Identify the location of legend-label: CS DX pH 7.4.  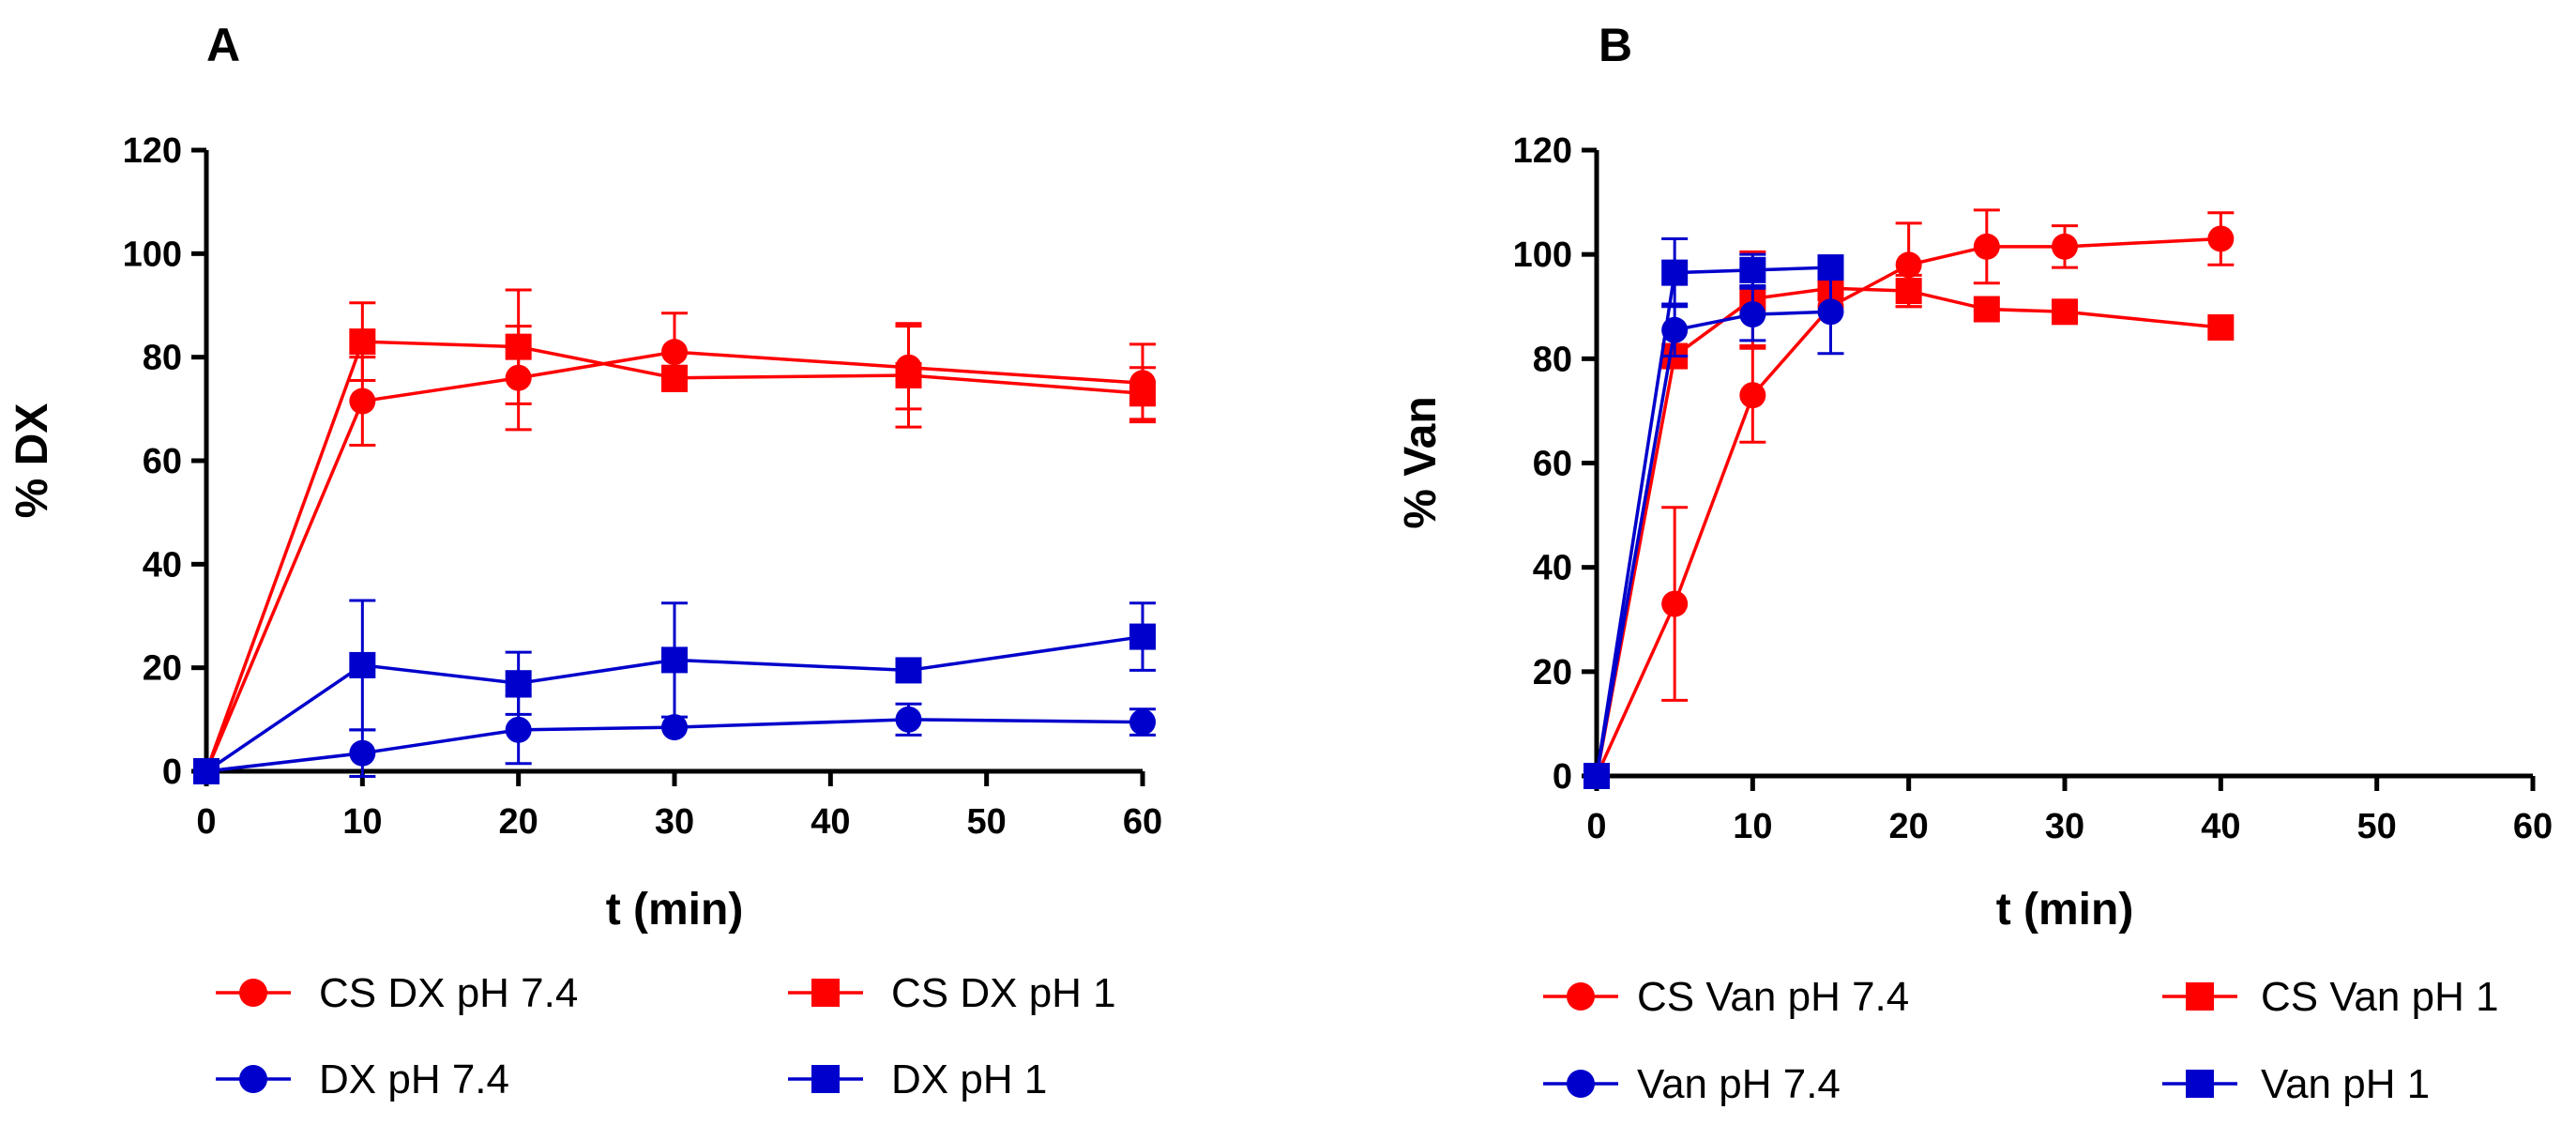
(449, 993).